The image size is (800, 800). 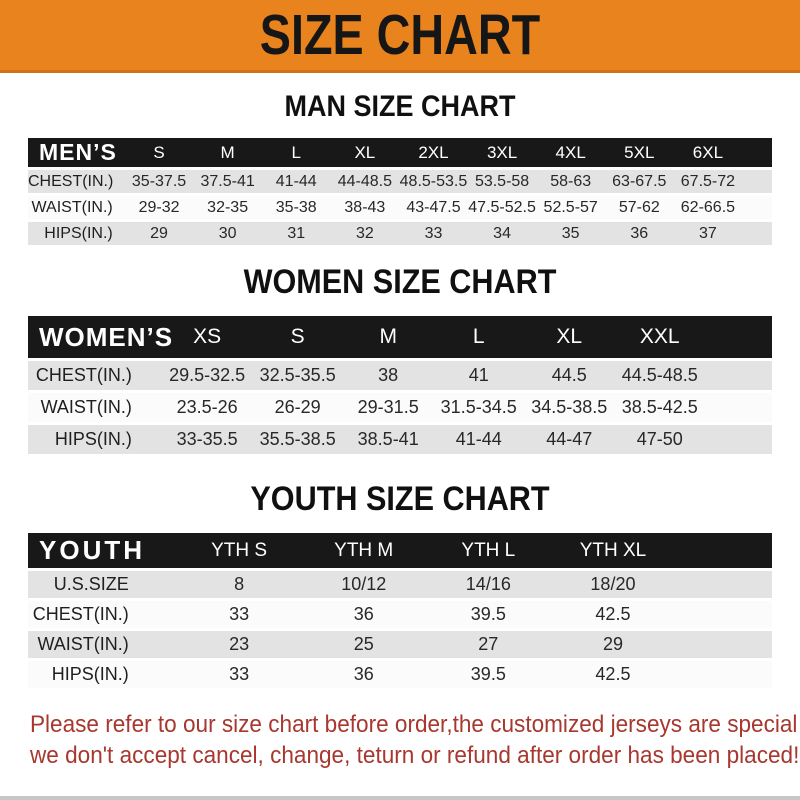 What do you see at coordinates (660, 439) in the screenshot?
I see `size-value: 47-50` at bounding box center [660, 439].